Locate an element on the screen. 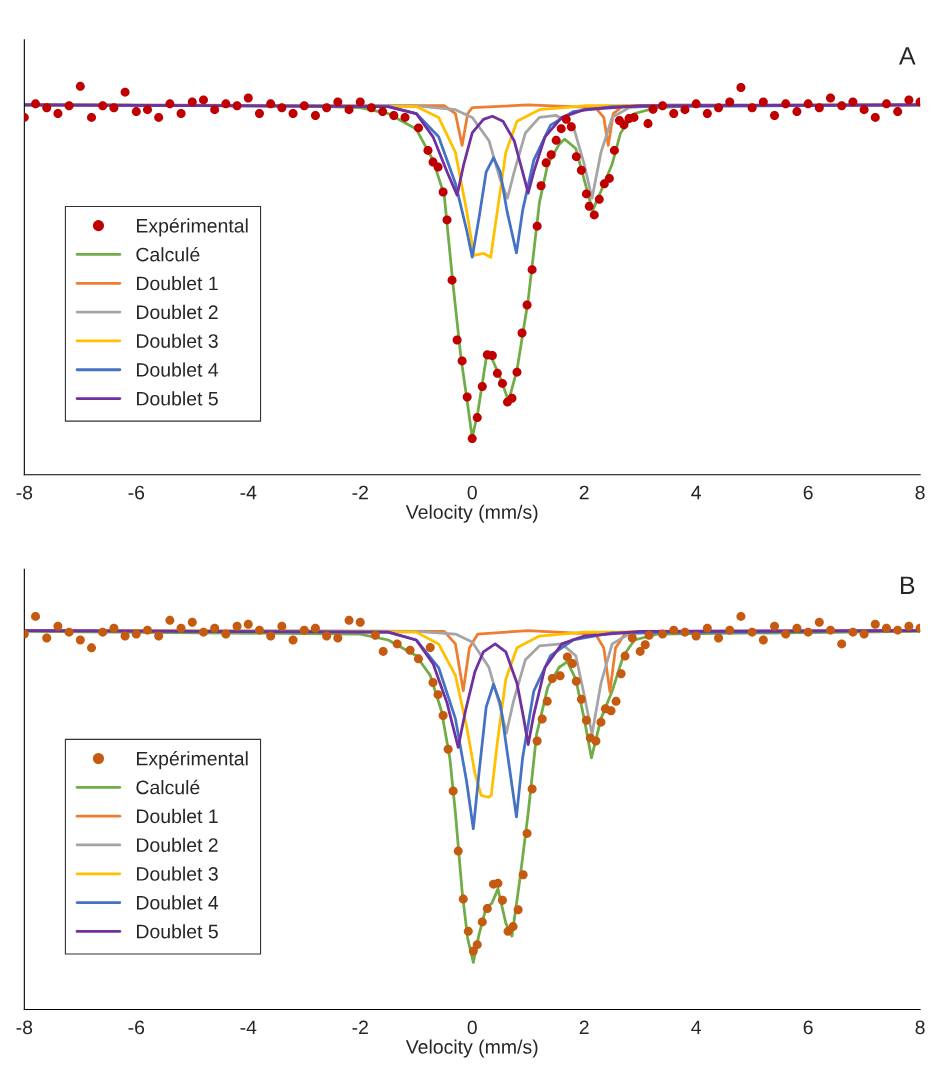  chart-title: B is located at coordinates (907, 585).